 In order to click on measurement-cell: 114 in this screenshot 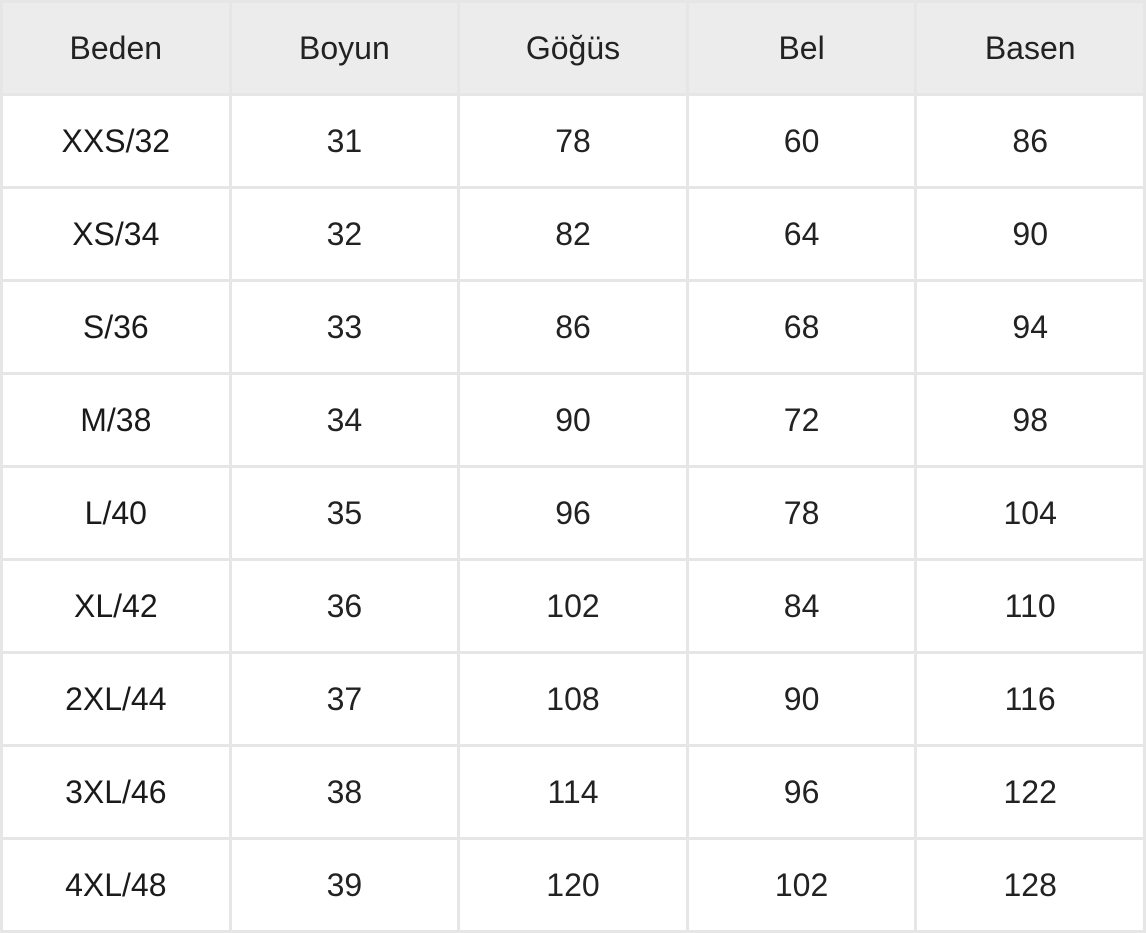, I will do `click(573, 792)`.